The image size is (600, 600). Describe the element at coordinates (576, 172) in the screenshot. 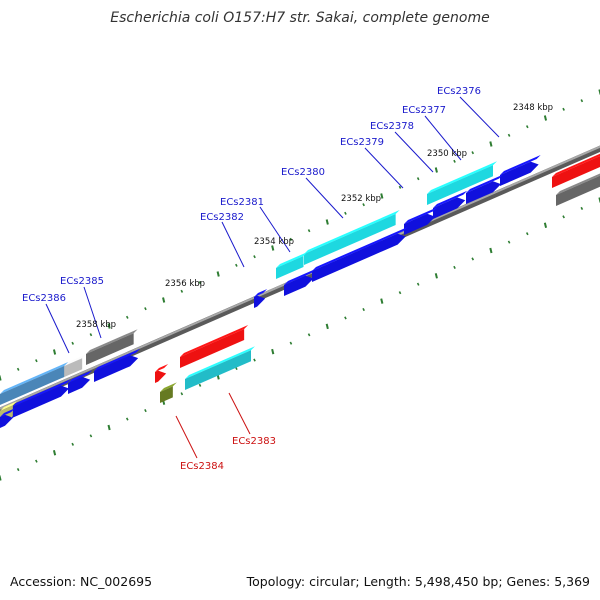

I see `cds-right-red-face` at that location.